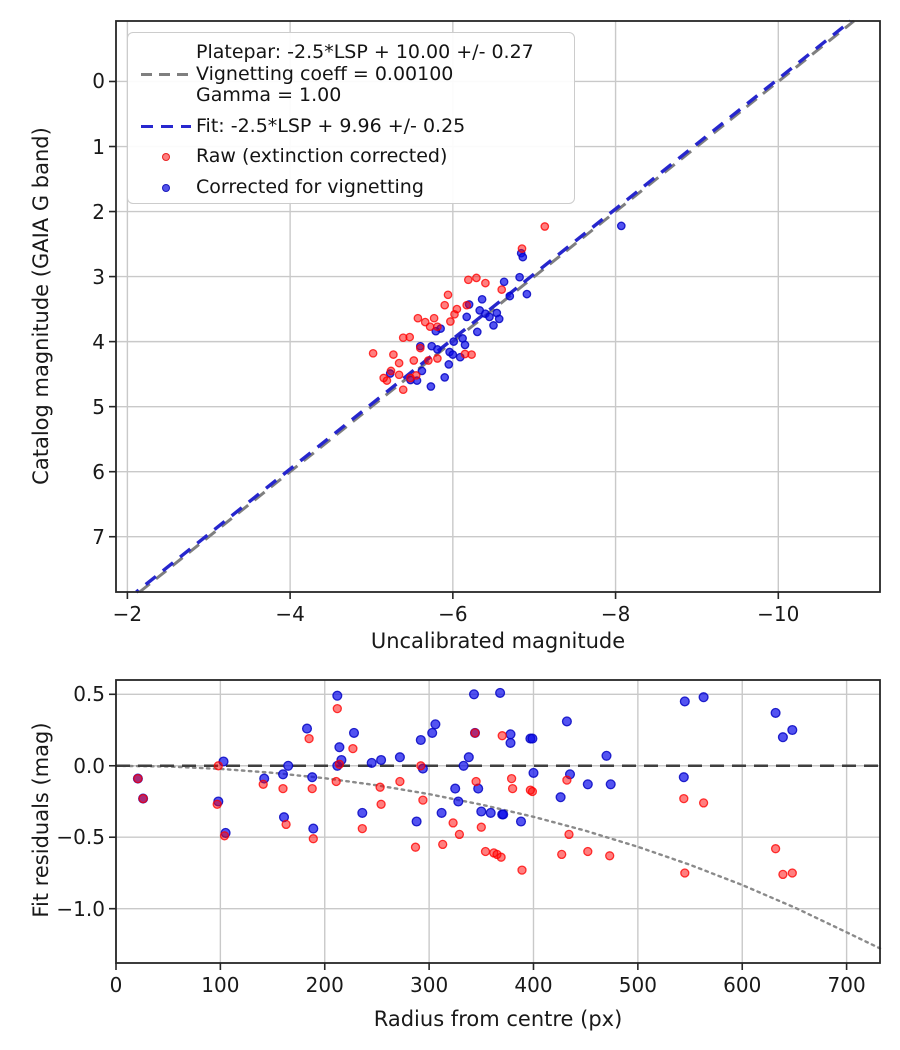  I want to click on blue-dash-icon, so click(166, 126).